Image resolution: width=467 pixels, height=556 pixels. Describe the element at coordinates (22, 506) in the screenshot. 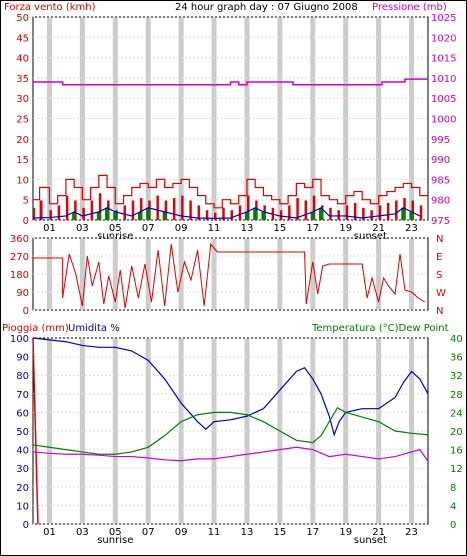

I see `humidity-tick-10: 10` at that location.